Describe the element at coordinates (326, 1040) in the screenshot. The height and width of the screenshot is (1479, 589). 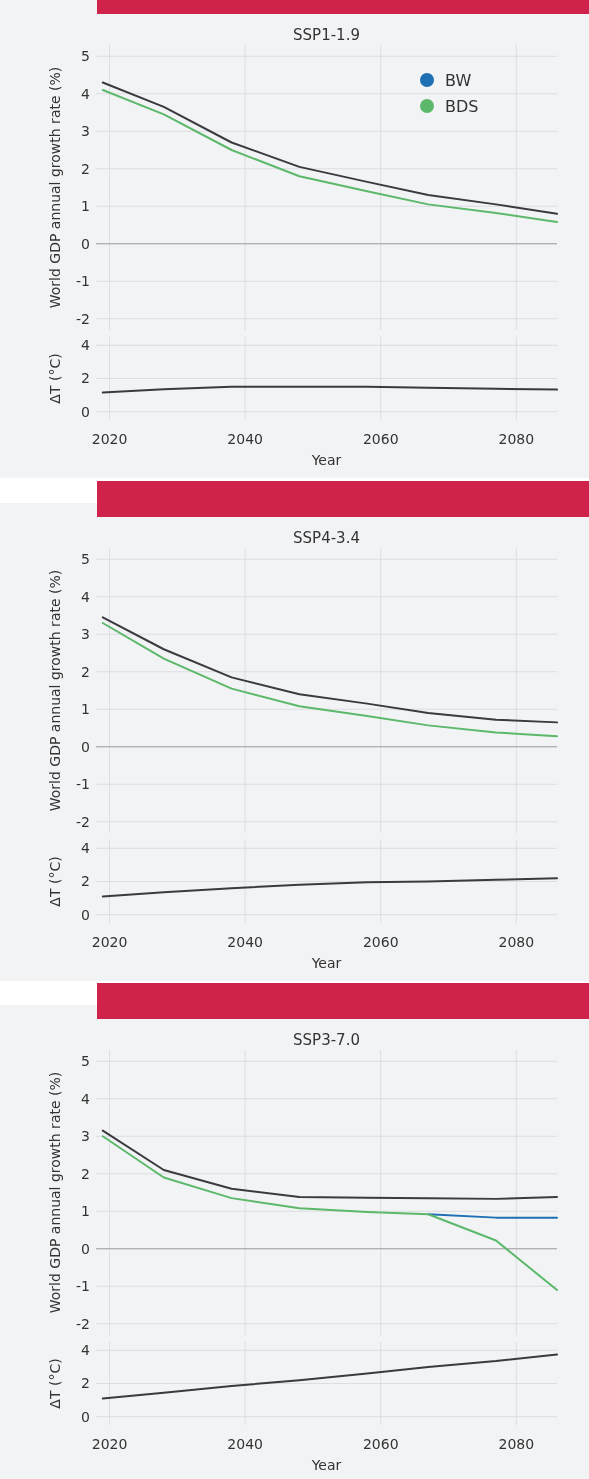
I see `chart-title: SSP3-7.0` at that location.